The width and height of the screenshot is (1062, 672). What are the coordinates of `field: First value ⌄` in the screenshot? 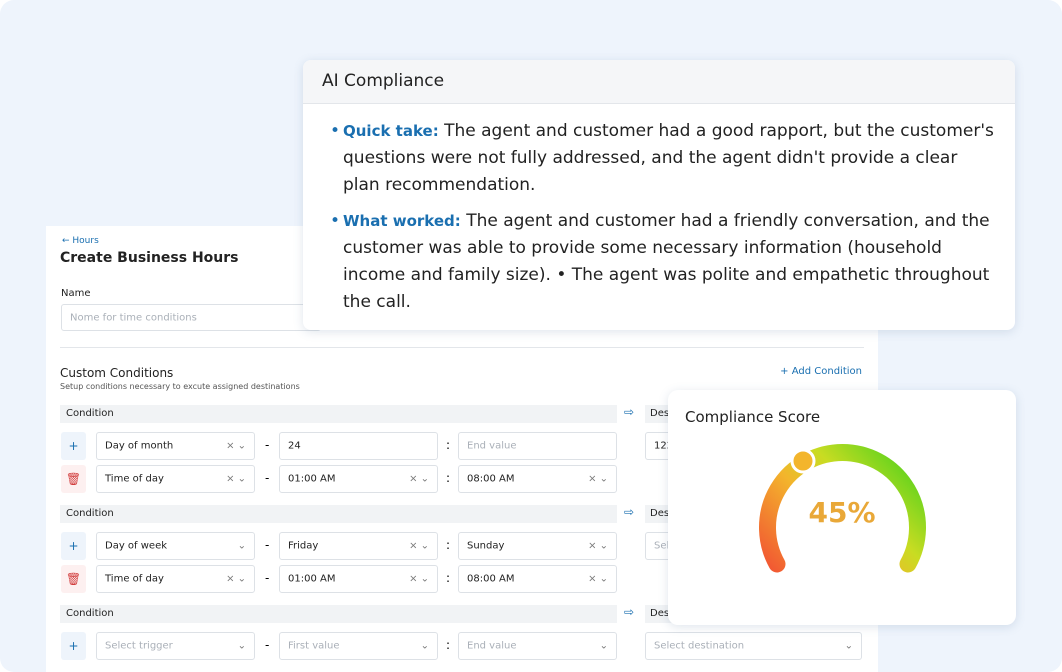 It's located at (358, 646).